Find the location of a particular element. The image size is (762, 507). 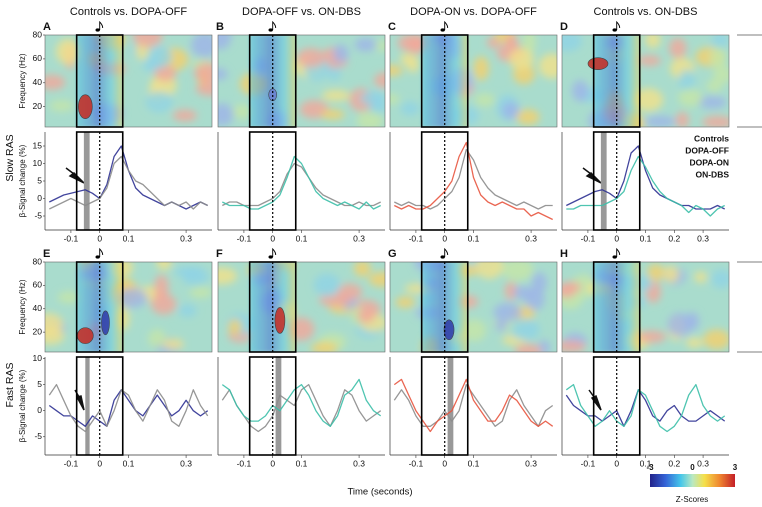

freq-tick-label: 80 is located at coordinates (38, 261).